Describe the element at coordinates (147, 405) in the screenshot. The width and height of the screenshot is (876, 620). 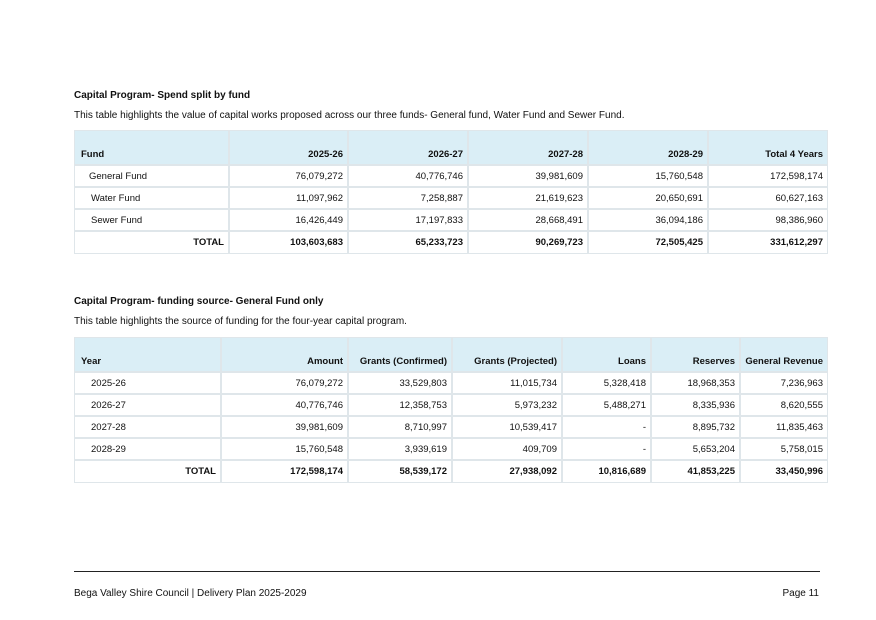
I see `table-cell: 2026-27` at that location.